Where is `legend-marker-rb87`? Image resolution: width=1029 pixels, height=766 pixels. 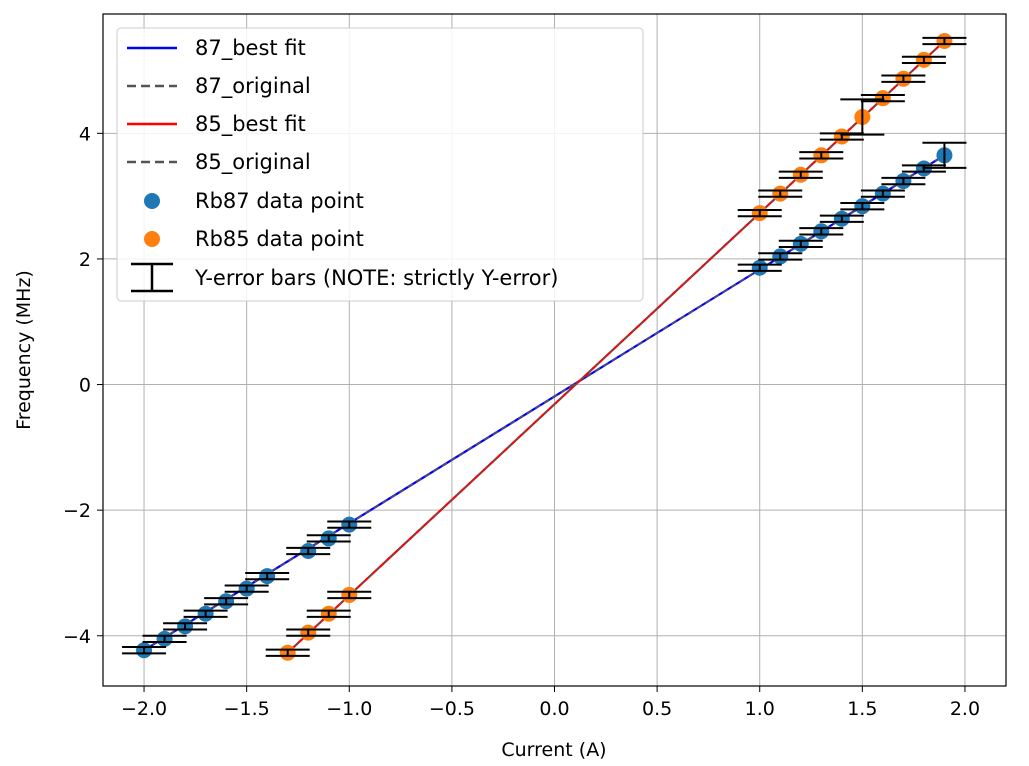 legend-marker-rb87 is located at coordinates (152, 201).